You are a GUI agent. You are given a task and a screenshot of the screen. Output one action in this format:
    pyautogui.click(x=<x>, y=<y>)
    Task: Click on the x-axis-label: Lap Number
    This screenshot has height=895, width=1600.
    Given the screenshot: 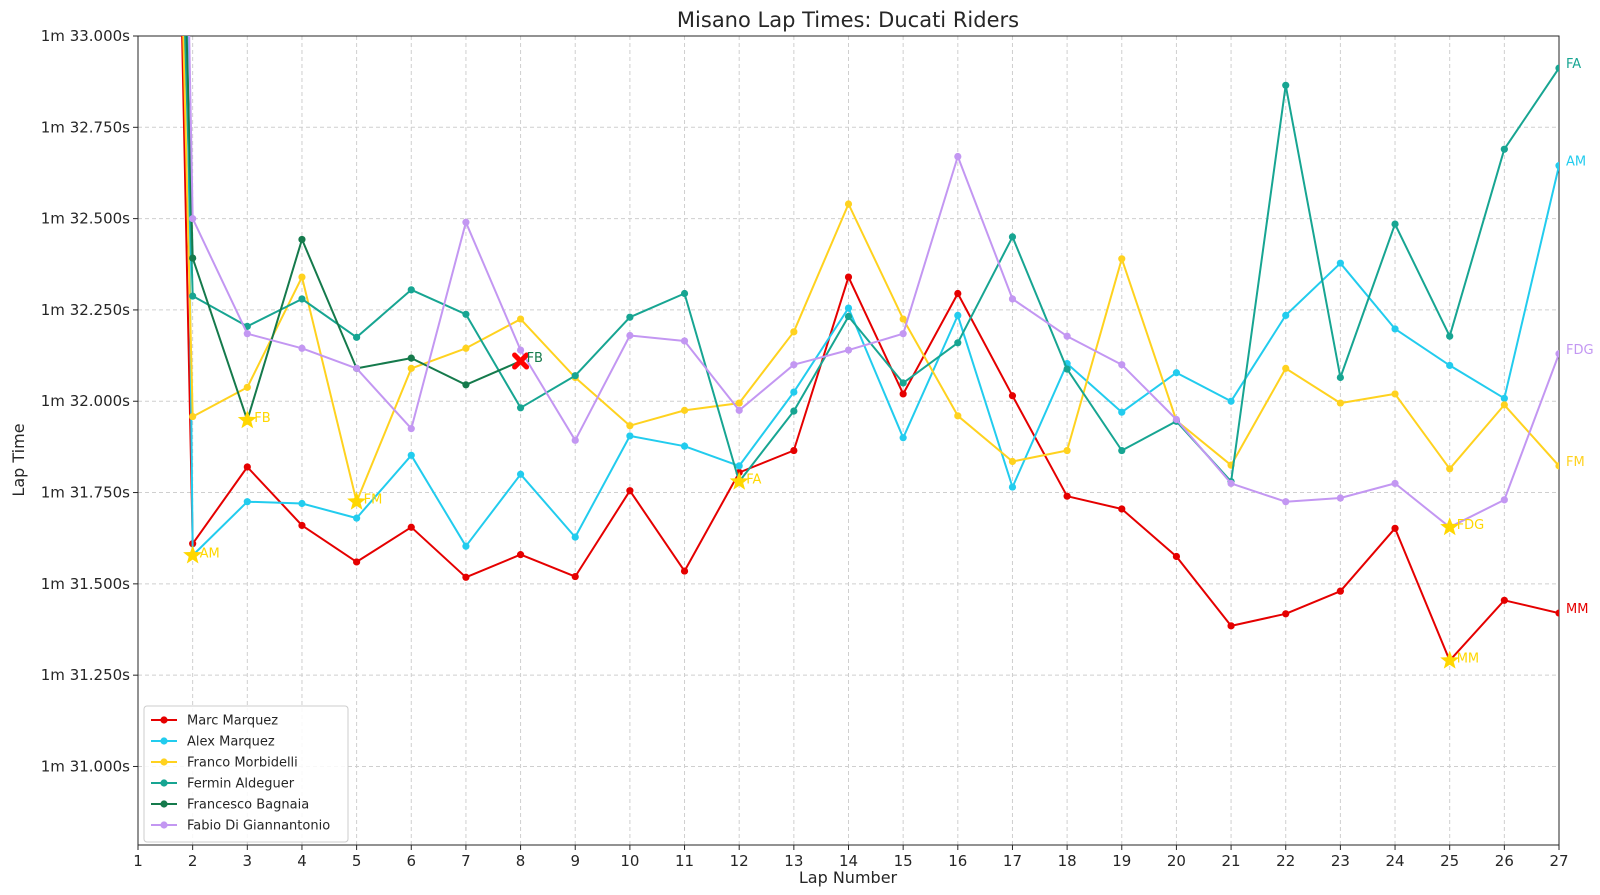 What is the action you would take?
    pyautogui.click(x=848, y=877)
    